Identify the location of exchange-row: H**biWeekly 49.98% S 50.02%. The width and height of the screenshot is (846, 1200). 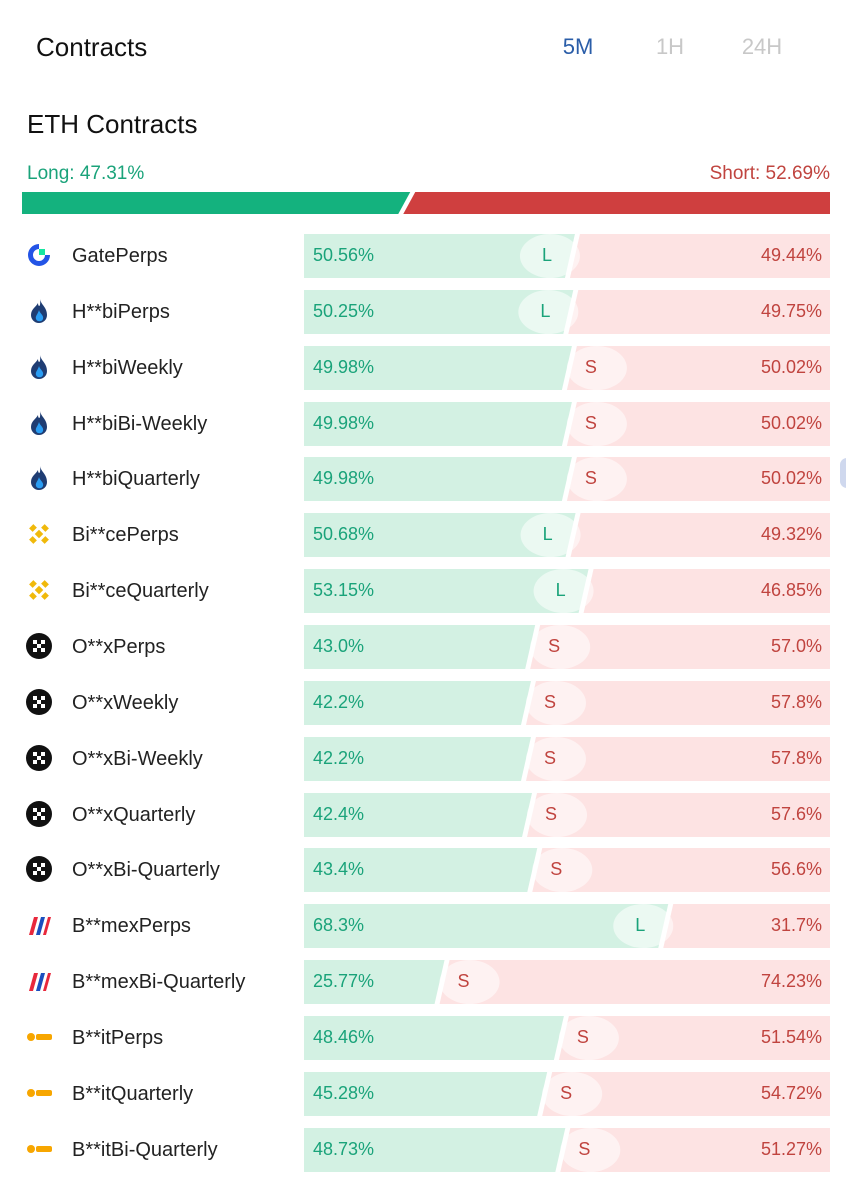
(423, 366).